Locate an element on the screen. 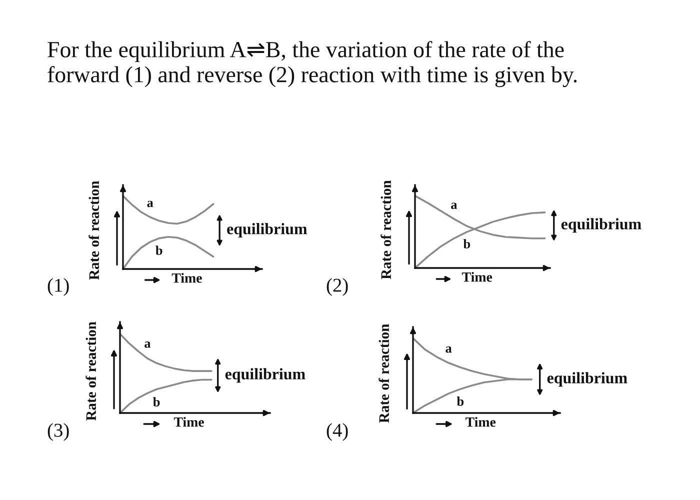 This screenshot has width=700, height=500. text: equilibrium is located at coordinates (601, 225).